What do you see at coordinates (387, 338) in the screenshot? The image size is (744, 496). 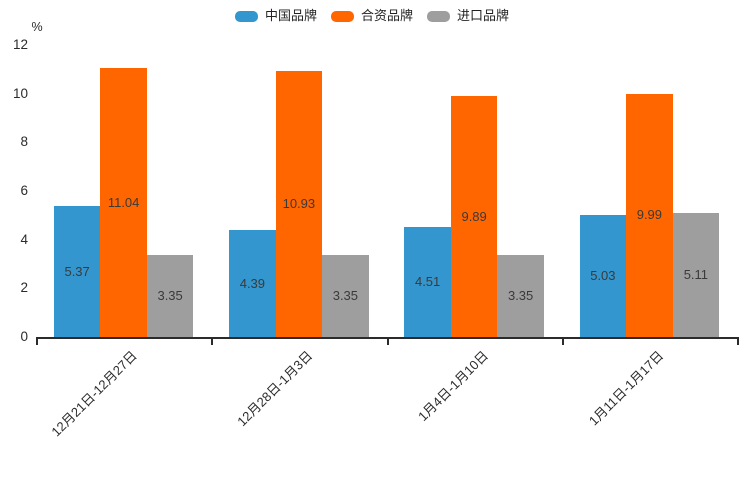 I see `x-axis-line` at bounding box center [387, 338].